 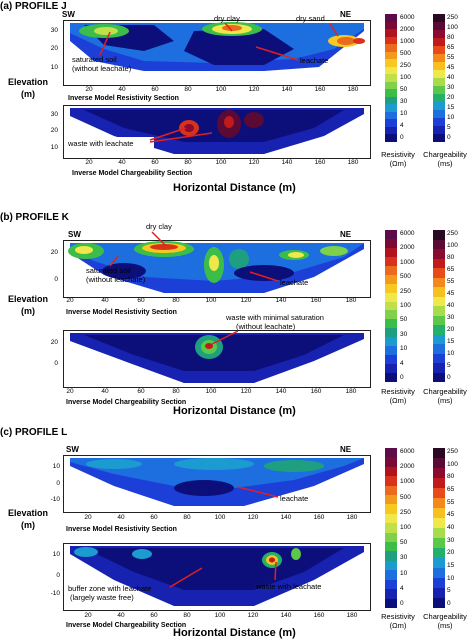 I want to click on ann-buffer-zone: buffer zone with leachate, so click(x=109, y=588).